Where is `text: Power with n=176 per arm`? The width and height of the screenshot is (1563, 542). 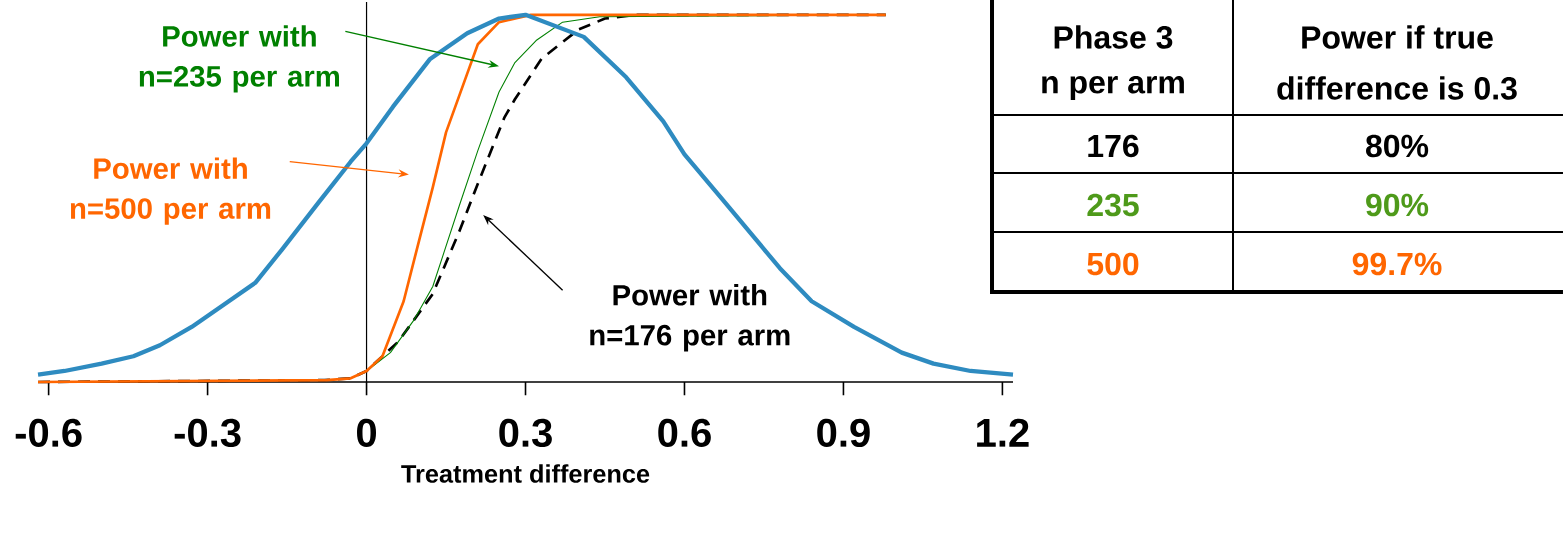
text: Power with n=176 per arm is located at coordinates (690, 318).